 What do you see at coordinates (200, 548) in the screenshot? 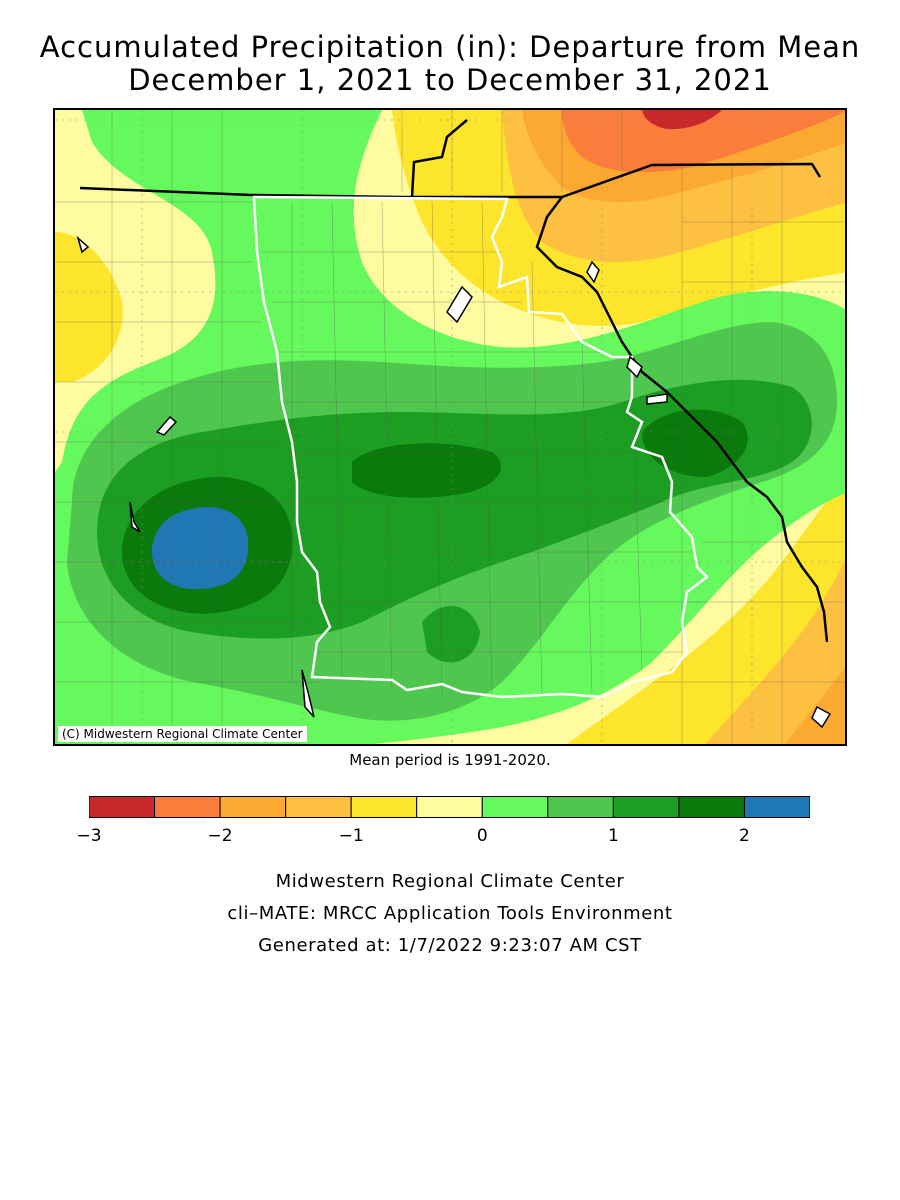
I see `wettest-core` at bounding box center [200, 548].